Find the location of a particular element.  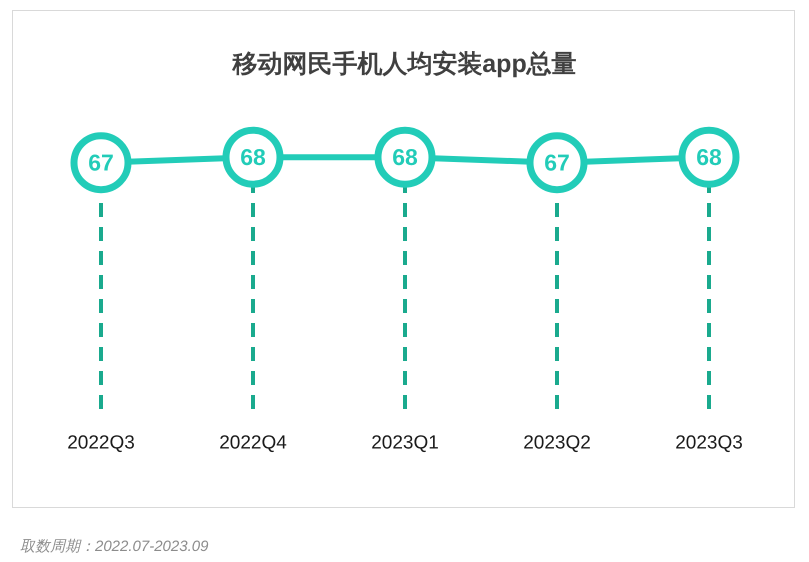

x-tick-label: 2023Q3 is located at coordinates (709, 443).